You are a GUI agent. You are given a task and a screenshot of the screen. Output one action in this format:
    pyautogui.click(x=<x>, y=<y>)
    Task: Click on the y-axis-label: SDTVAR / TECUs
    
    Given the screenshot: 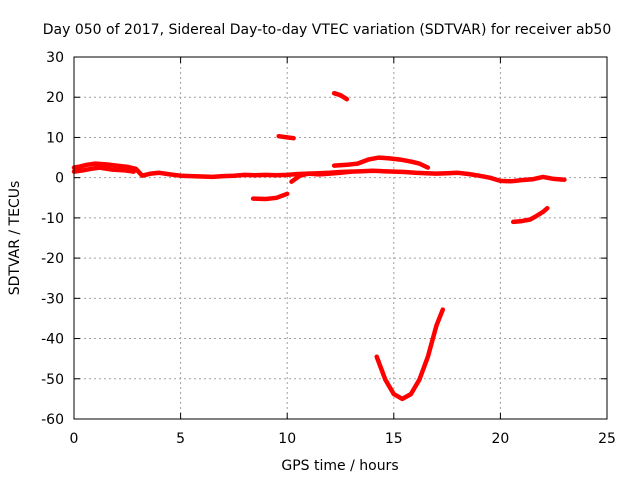 What is the action you would take?
    pyautogui.click(x=15, y=238)
    